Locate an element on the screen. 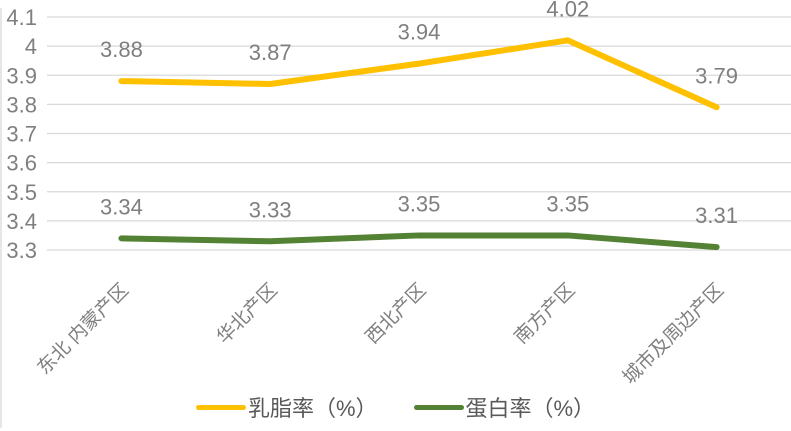 This screenshot has width=791, height=431. y-axis-tick-label: 3.6 is located at coordinates (21, 163).